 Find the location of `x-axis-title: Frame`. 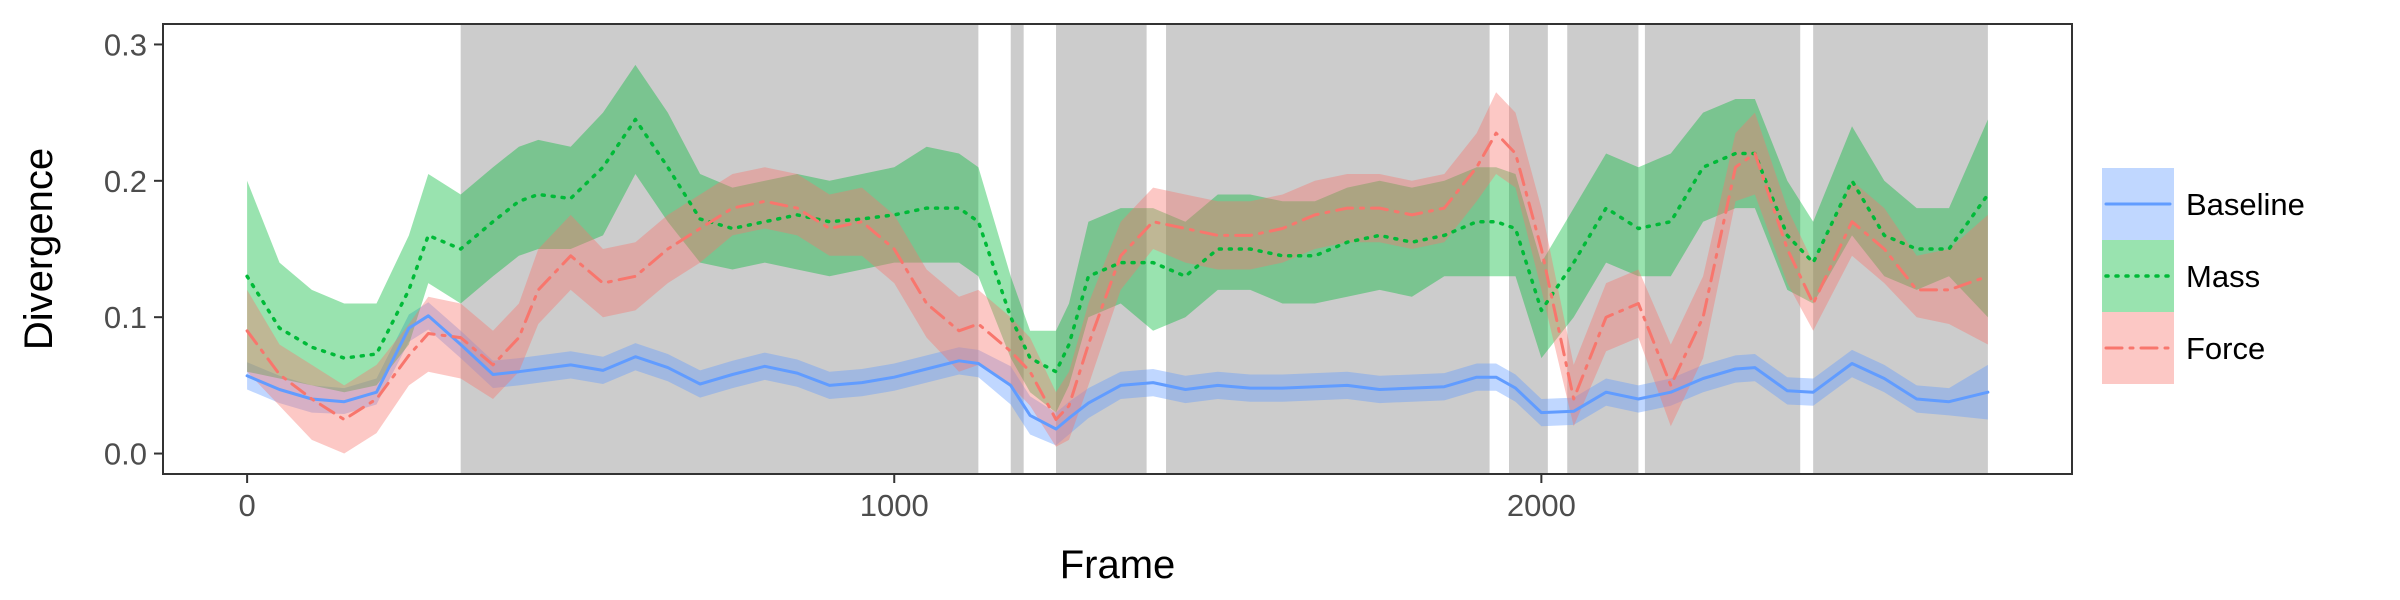

x-axis-title: Frame is located at coordinates (1118, 565).